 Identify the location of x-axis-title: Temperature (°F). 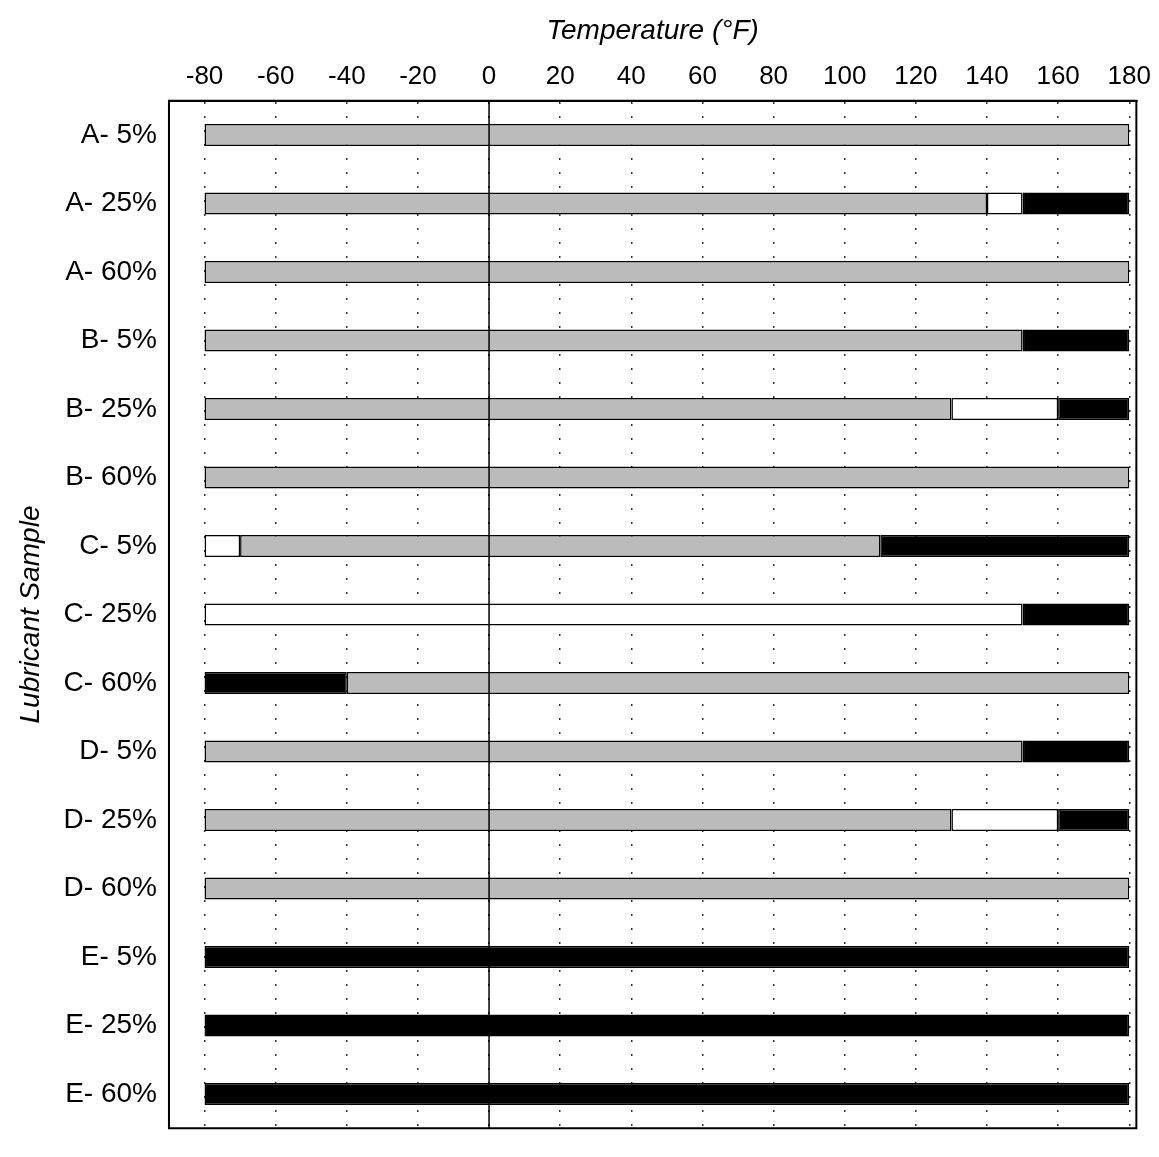
(652, 29).